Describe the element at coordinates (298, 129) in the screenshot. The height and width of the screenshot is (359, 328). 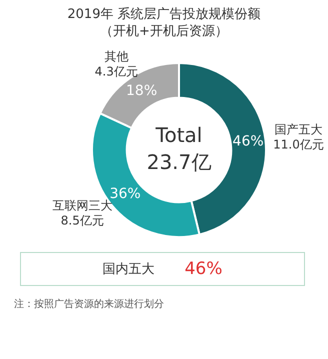
I see `slice-label: 国产五大` at that location.